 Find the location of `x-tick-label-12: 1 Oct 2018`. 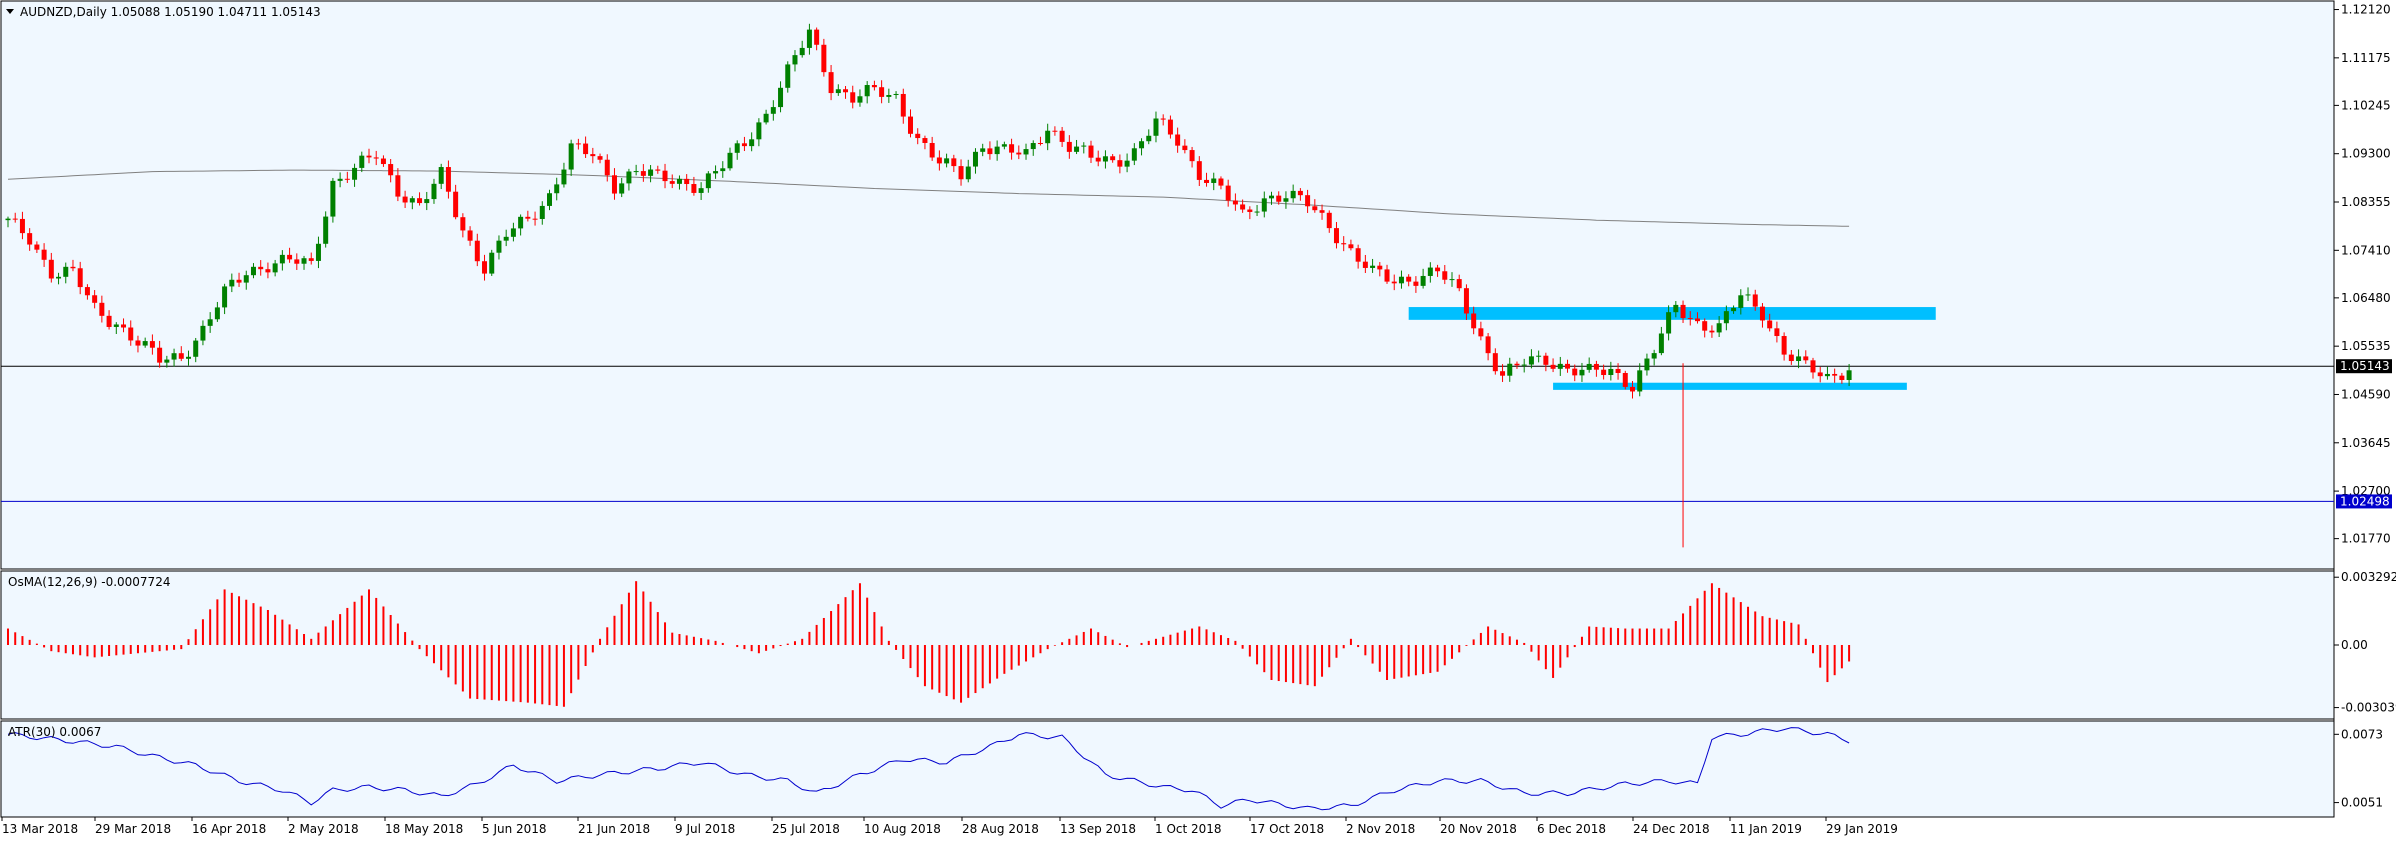

x-tick-label-12: 1 Oct 2018 is located at coordinates (1188, 829).